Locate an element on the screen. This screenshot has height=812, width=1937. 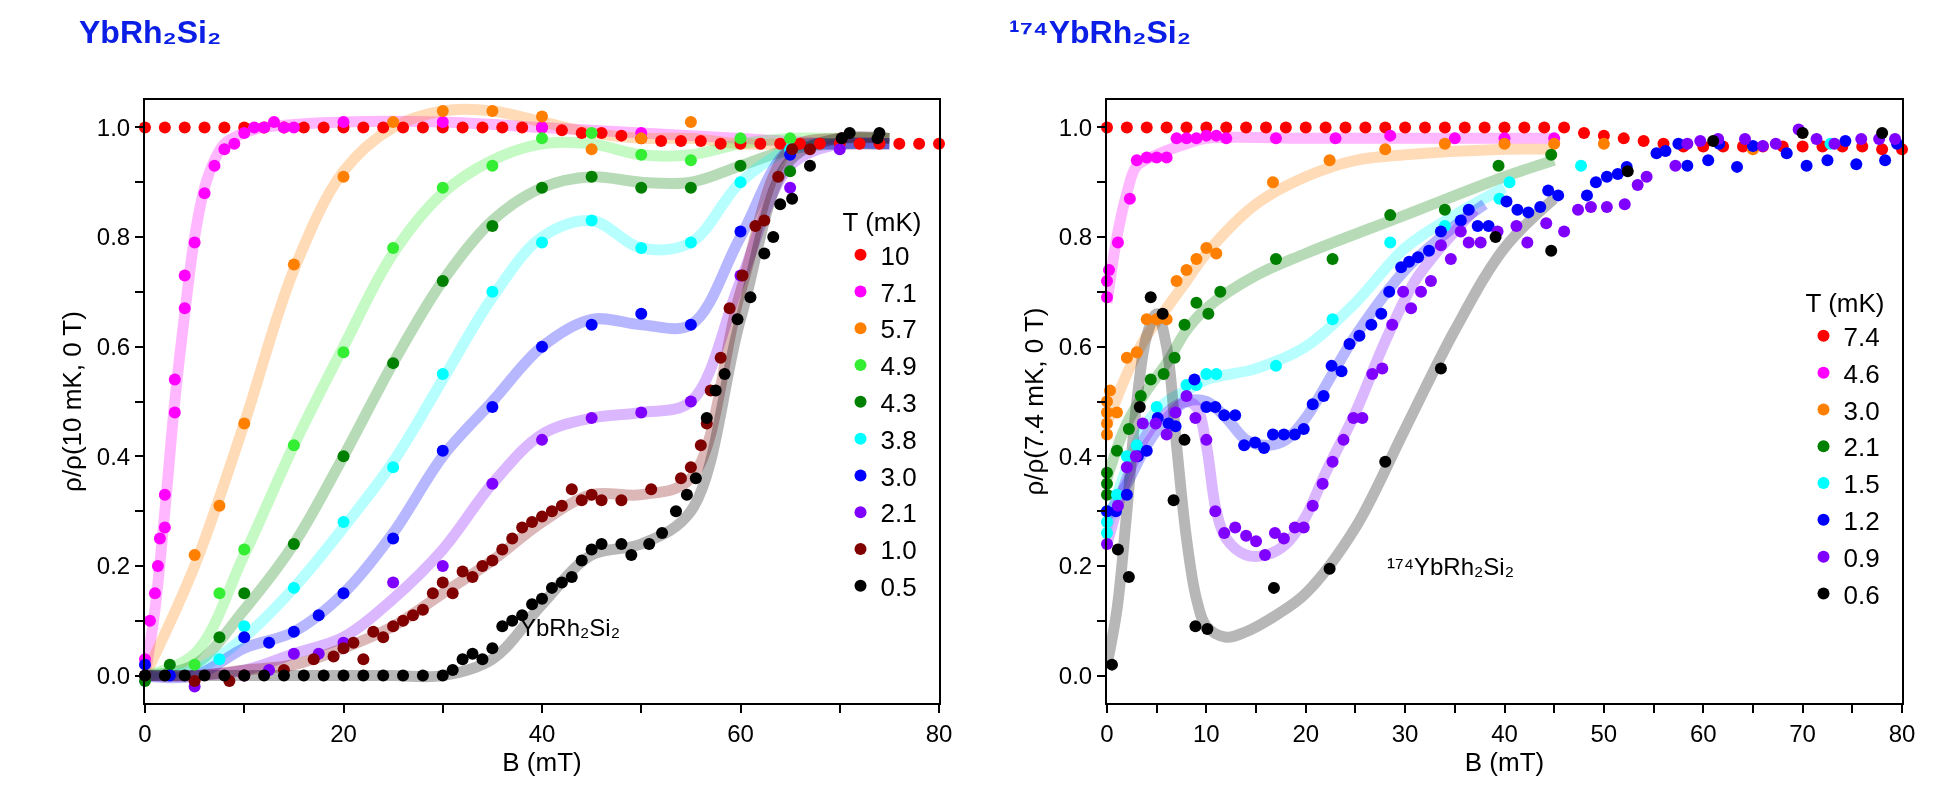
y-axis-title: ρ/ρ(7.4 mK, 0 T) is located at coordinates (1033, 401).